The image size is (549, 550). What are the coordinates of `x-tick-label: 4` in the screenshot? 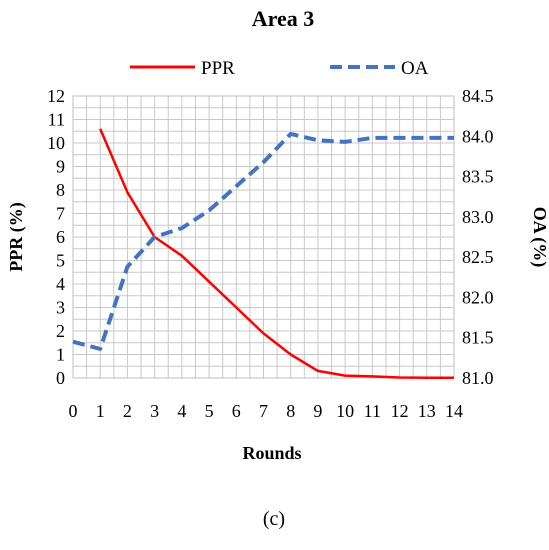 It's located at (181, 411).